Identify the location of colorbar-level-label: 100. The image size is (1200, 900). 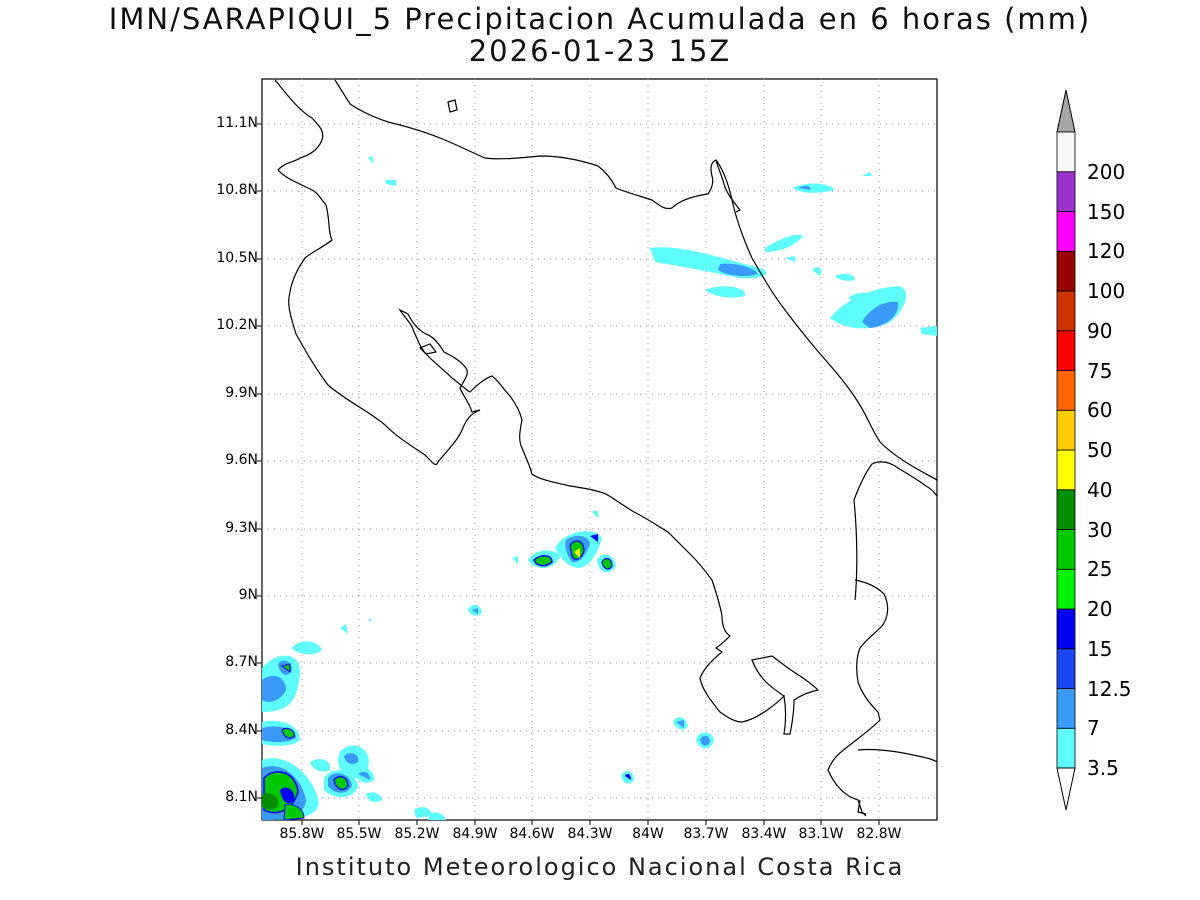
(1106, 291).